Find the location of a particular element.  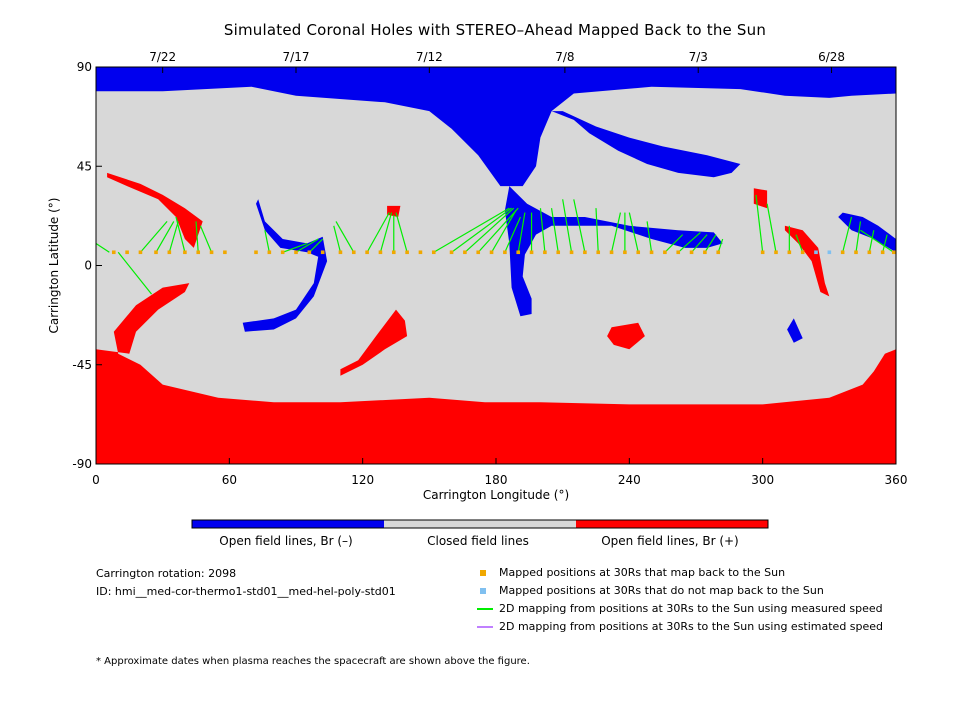

legend-square-icon is located at coordinates (483, 573).